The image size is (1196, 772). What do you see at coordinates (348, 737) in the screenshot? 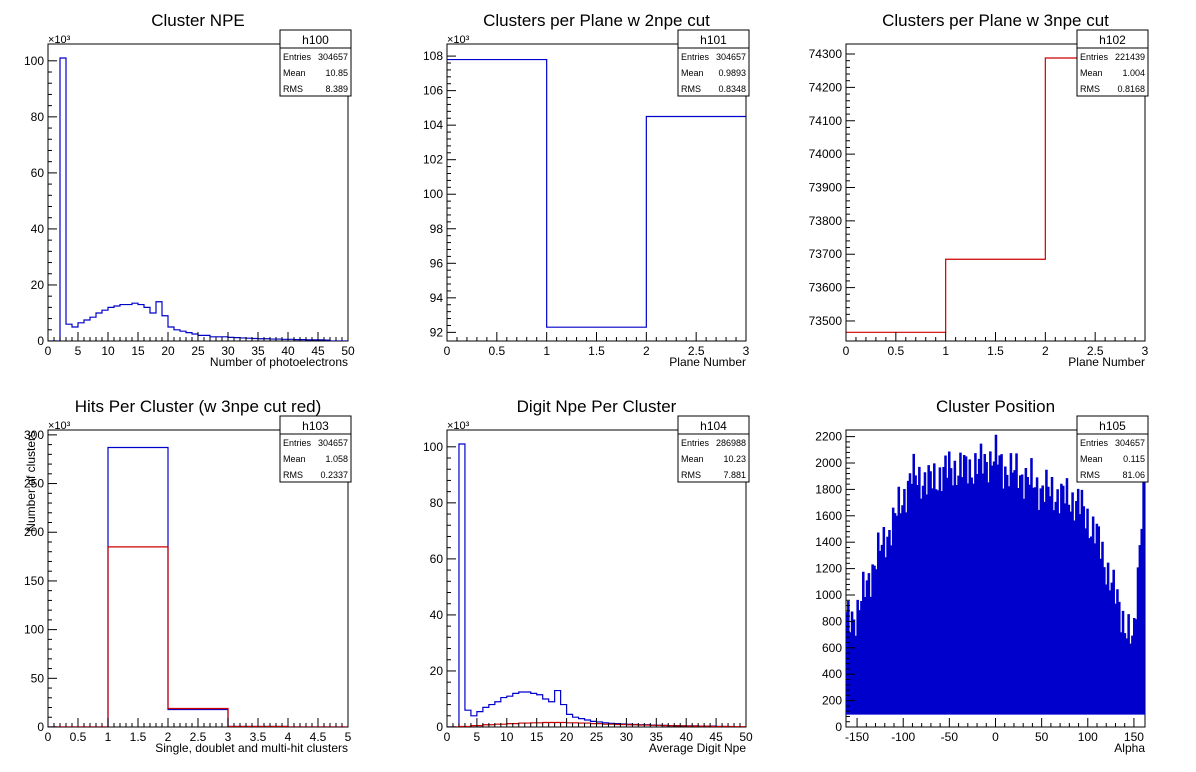
I see `x-tick-label: 5` at bounding box center [348, 737].